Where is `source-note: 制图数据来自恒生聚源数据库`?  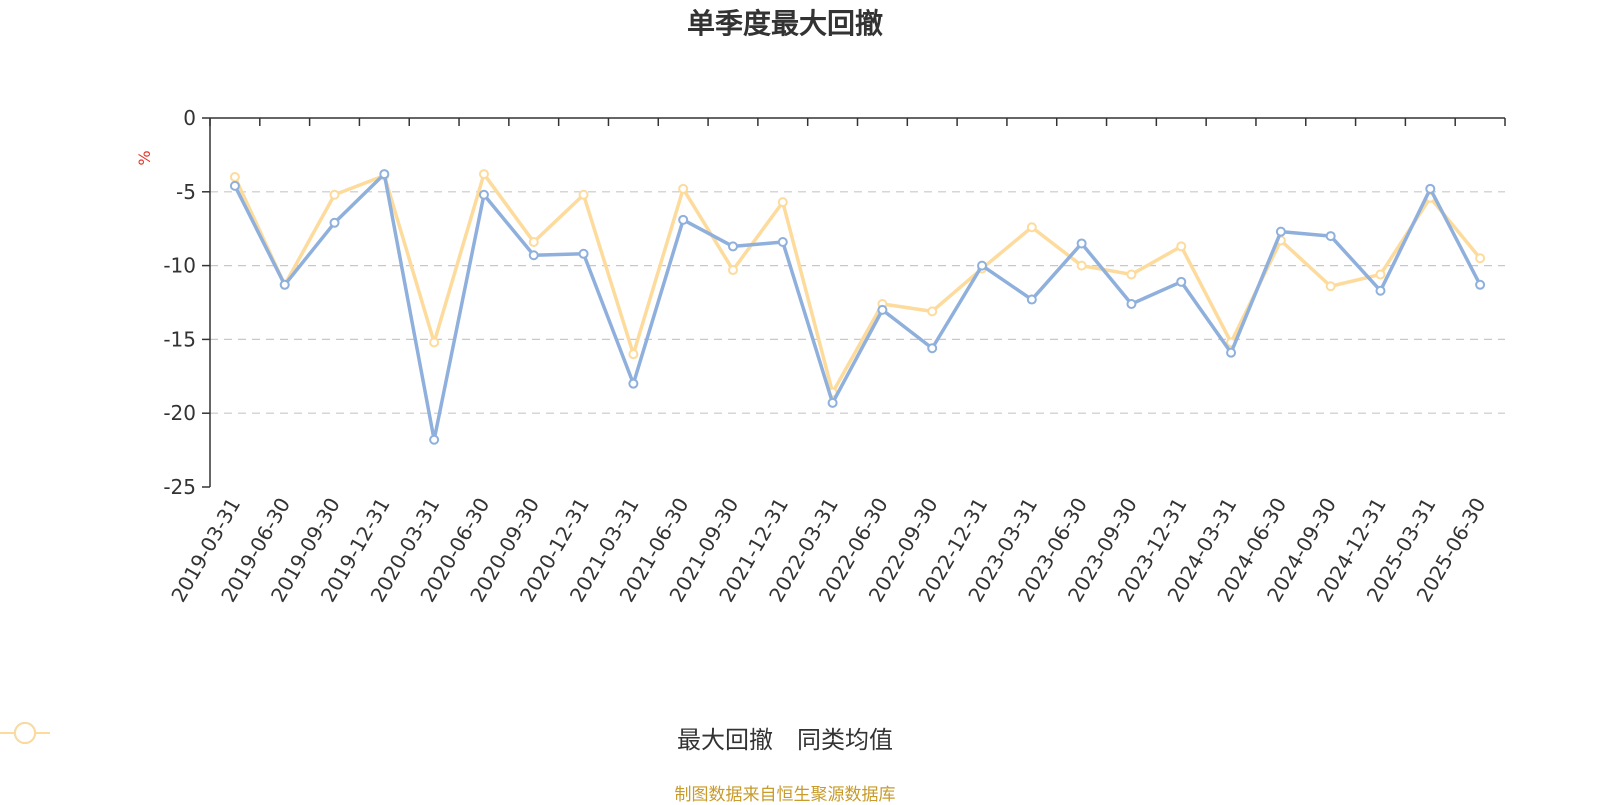
source-note: 制图数据来自恒生聚源数据库 is located at coordinates (785, 795).